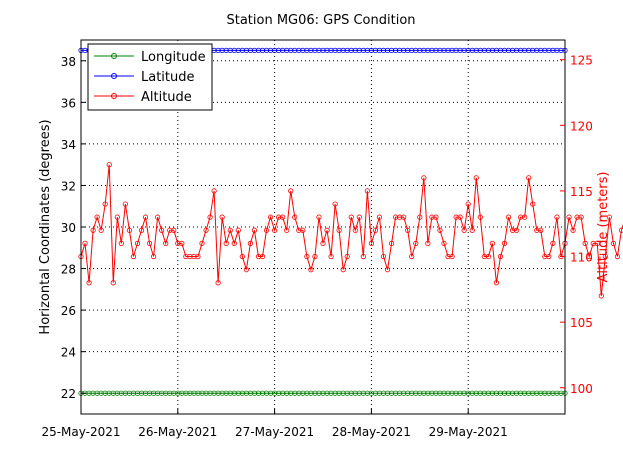 This screenshot has height=466, width=623. Describe the element at coordinates (274, 432) in the screenshot. I see `x-tick-label: 27-May-2021` at that location.